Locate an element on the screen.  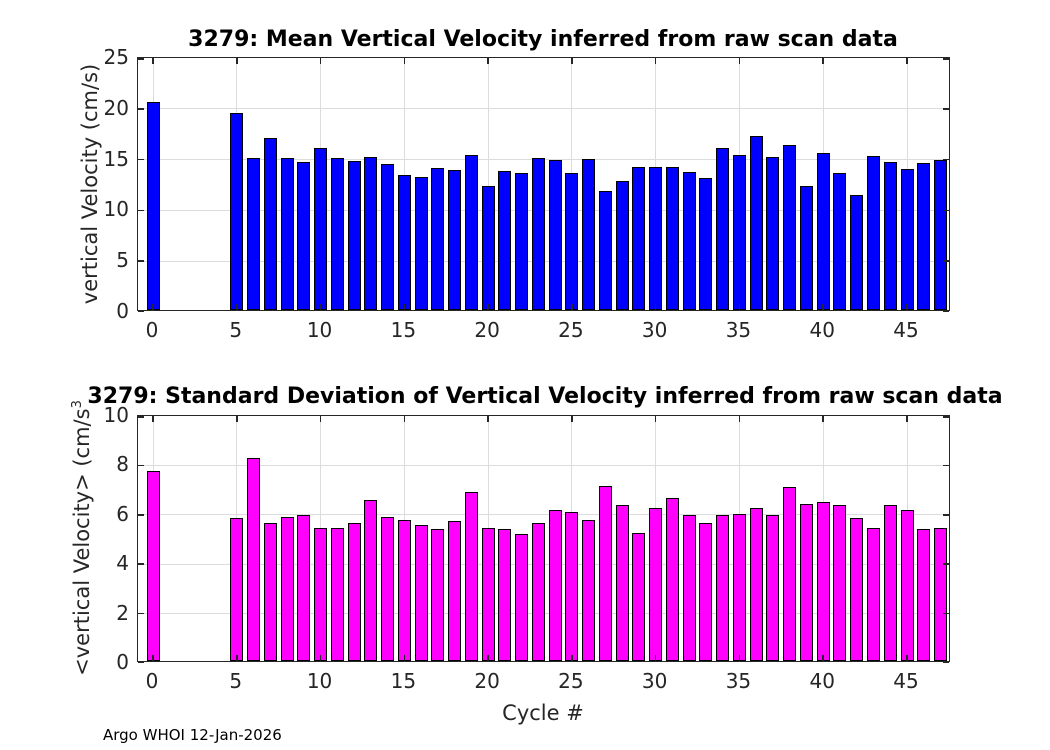
mean-y-tick-label-20: 20 is located at coordinates (116, 107).